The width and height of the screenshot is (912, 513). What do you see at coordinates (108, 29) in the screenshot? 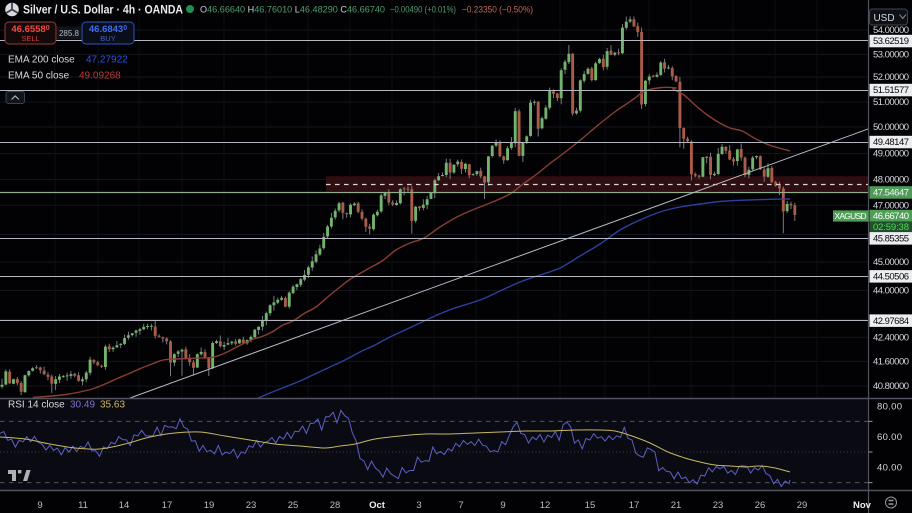
I see `svg-text: 46.68430` at bounding box center [108, 29].